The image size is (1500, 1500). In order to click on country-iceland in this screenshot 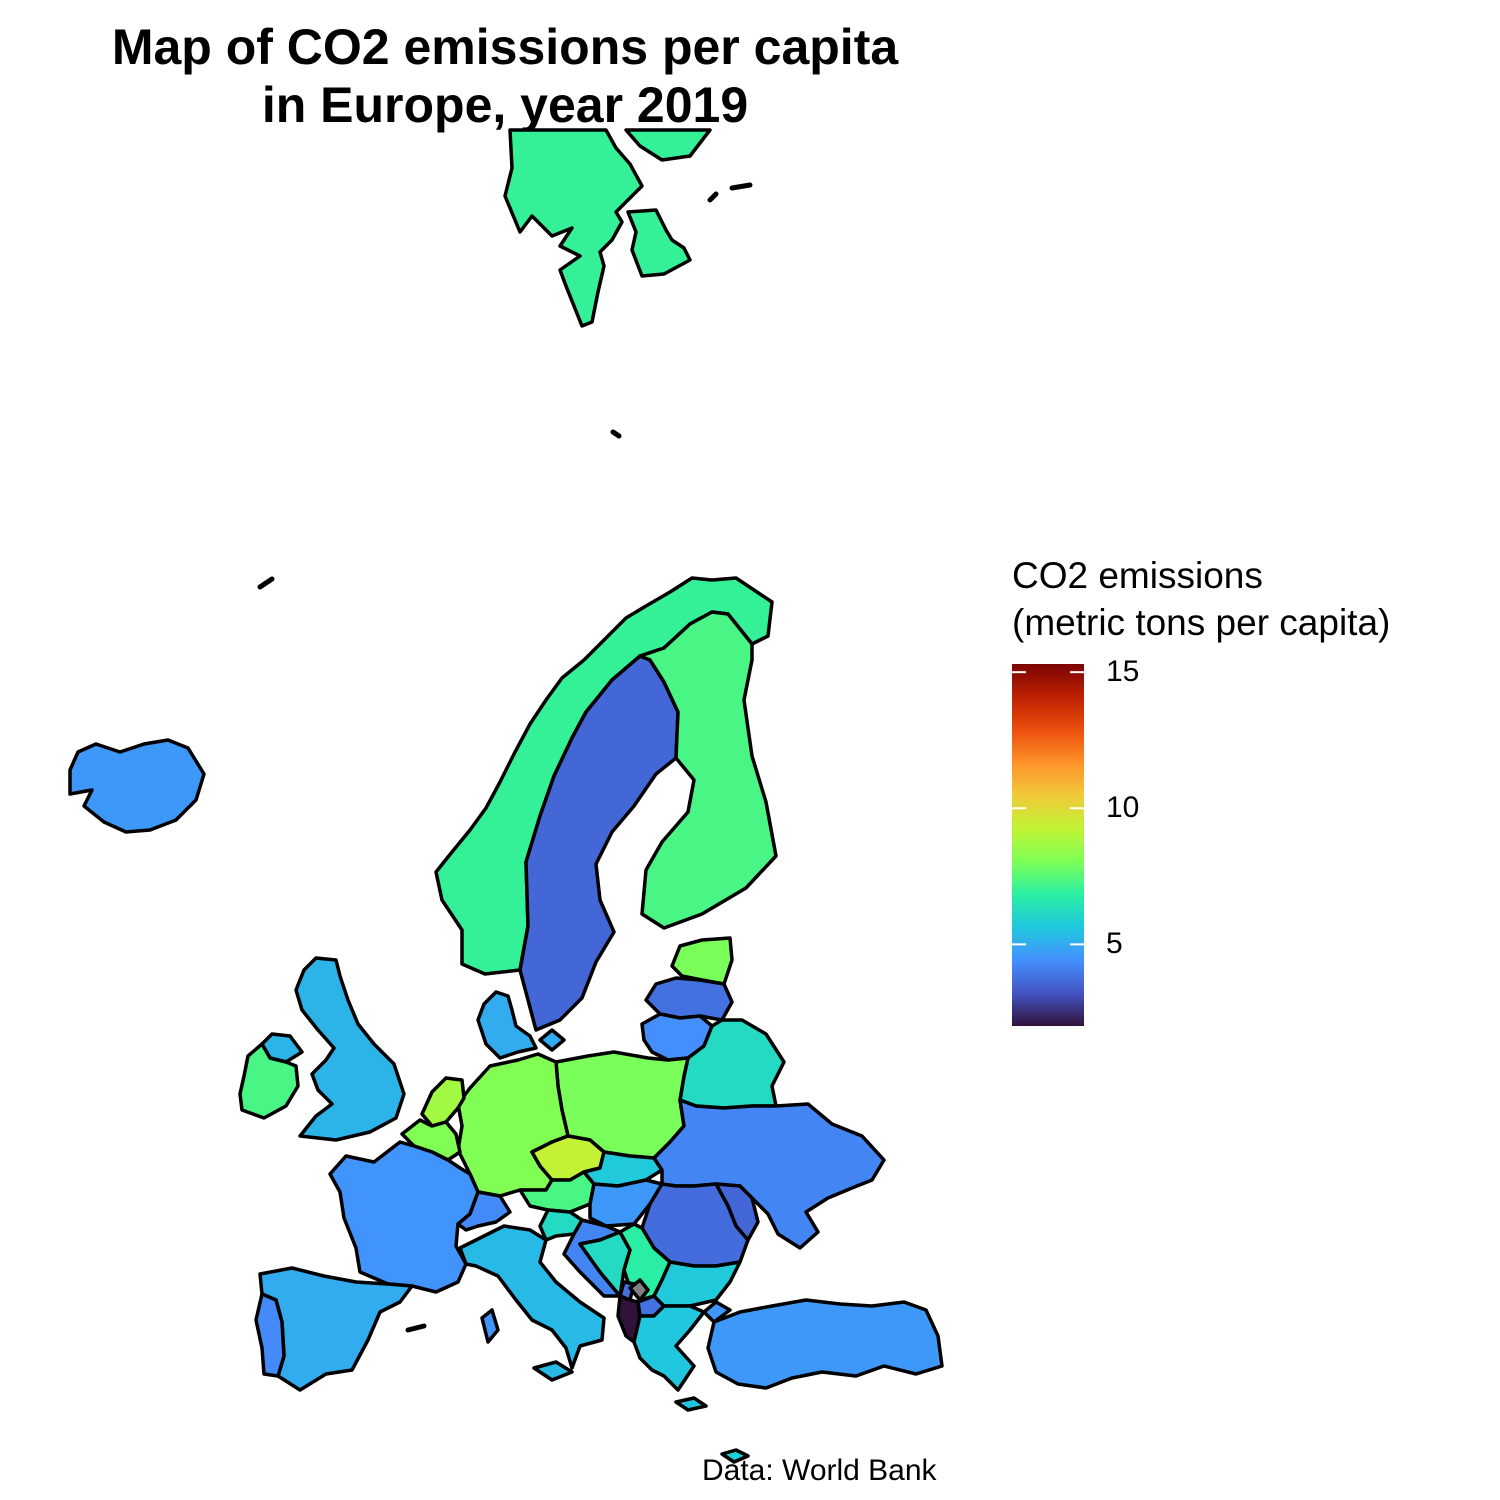, I will do `click(137, 786)`.